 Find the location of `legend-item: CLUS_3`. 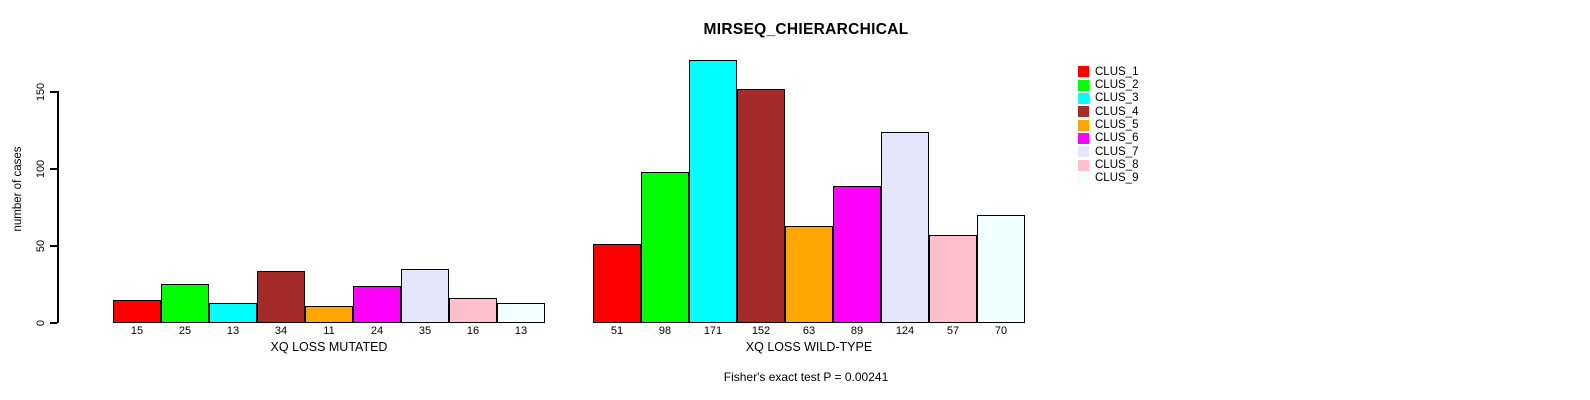

legend-item: CLUS_3 is located at coordinates (1108, 98).